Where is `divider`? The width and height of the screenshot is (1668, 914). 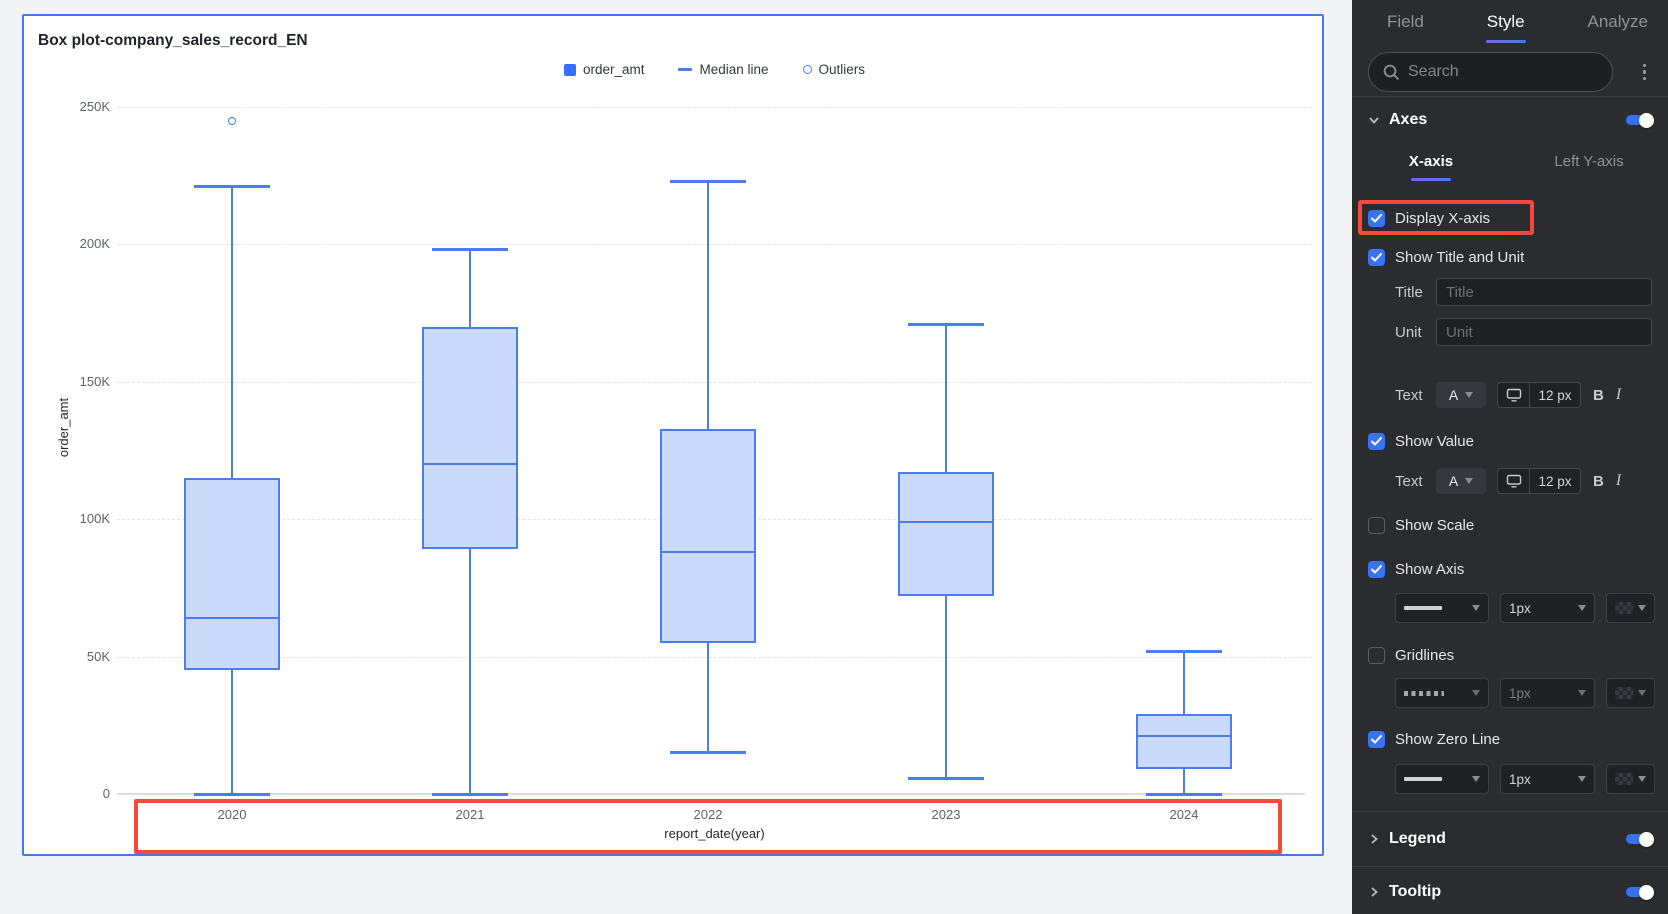
divider is located at coordinates (1510, 96).